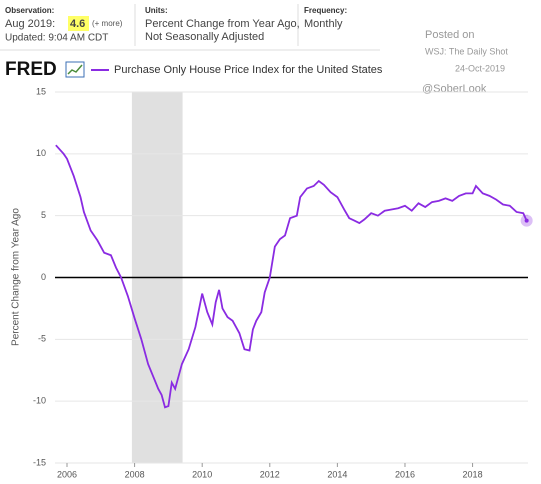  What do you see at coordinates (43, 215) in the screenshot?
I see `y-tick-label: 5` at bounding box center [43, 215].